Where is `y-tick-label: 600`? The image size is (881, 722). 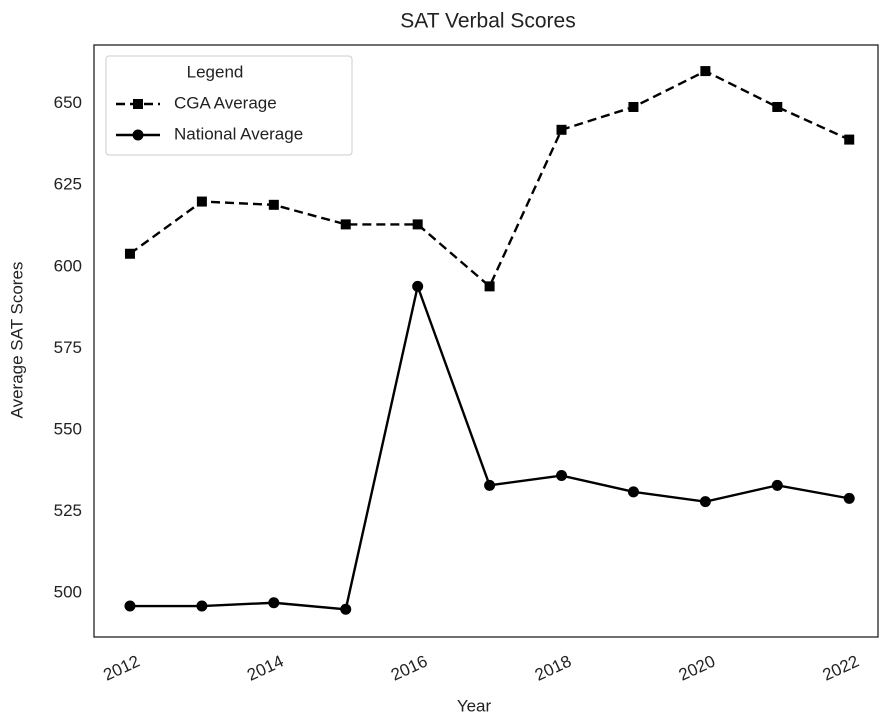
y-tick-label: 600 is located at coordinates (68, 265).